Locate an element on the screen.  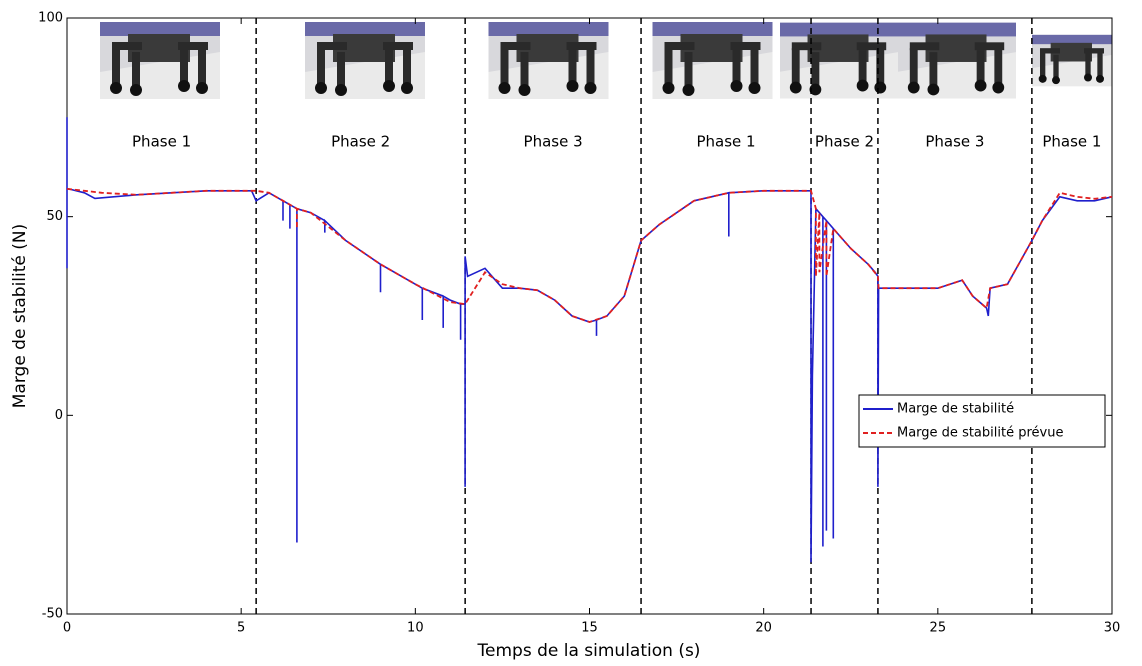
x-tick-label: 25 is located at coordinates (938, 628).